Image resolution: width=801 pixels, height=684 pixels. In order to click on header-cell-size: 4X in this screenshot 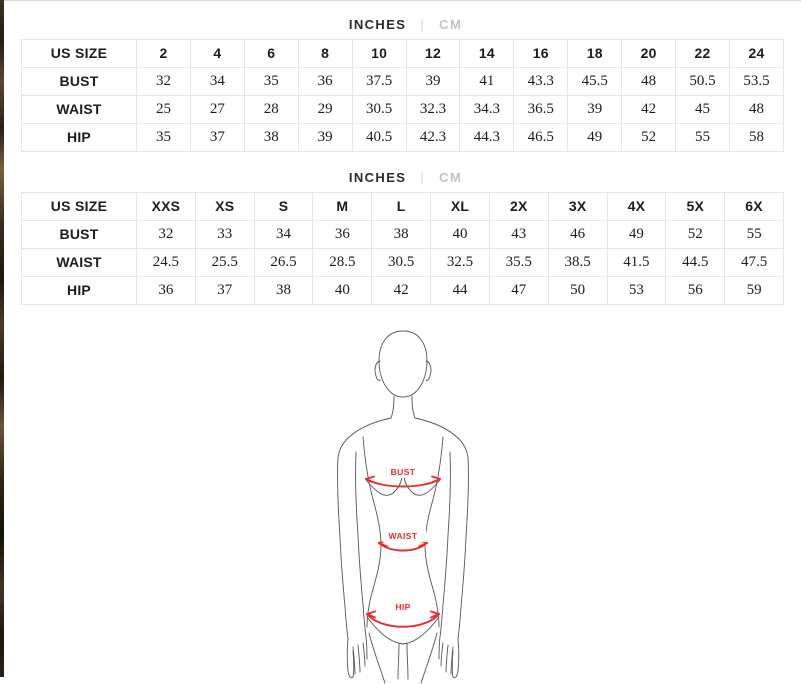, I will do `click(636, 206)`.